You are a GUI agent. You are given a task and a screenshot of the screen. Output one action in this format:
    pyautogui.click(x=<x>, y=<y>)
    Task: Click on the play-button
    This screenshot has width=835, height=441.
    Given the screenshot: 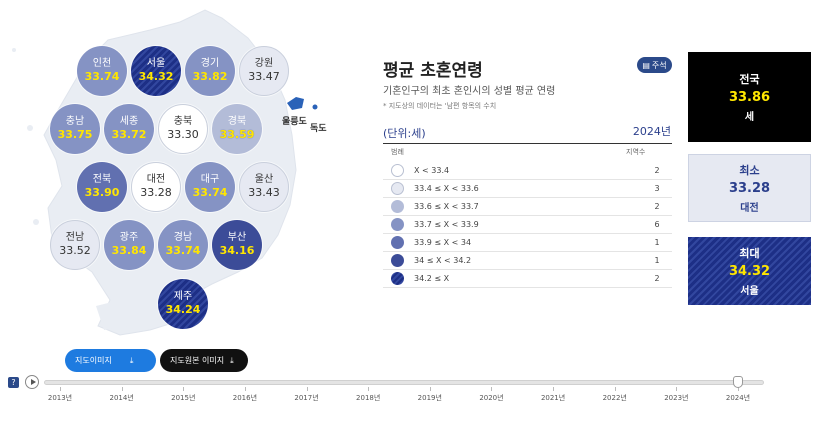 What is the action you would take?
    pyautogui.click(x=32, y=382)
    